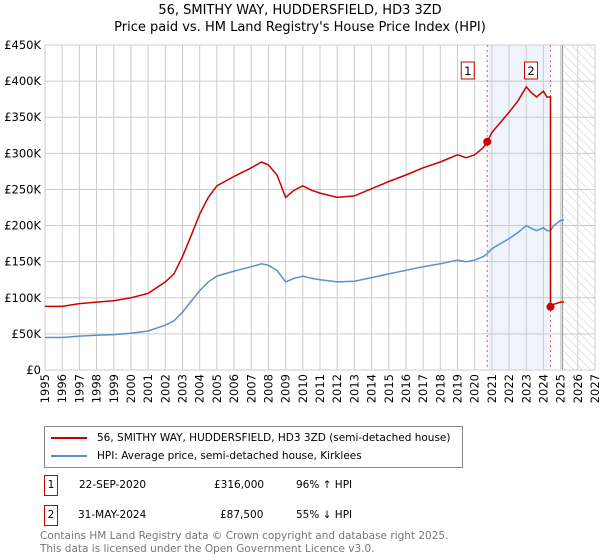 The image size is (600, 560). I want to click on x-tick-label: 2005, so click(217, 388).